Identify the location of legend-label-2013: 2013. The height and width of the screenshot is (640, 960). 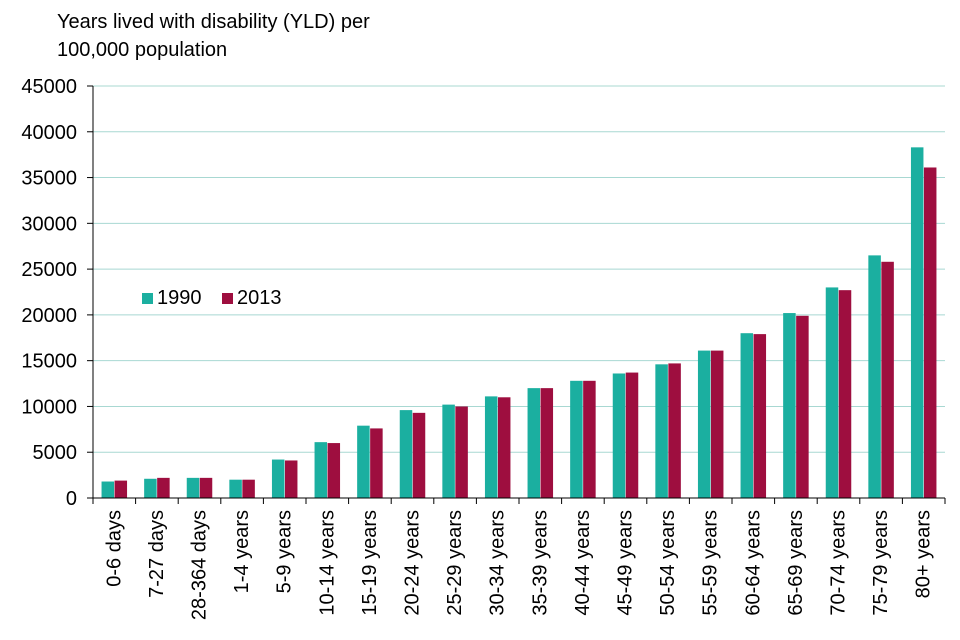
(259, 298).